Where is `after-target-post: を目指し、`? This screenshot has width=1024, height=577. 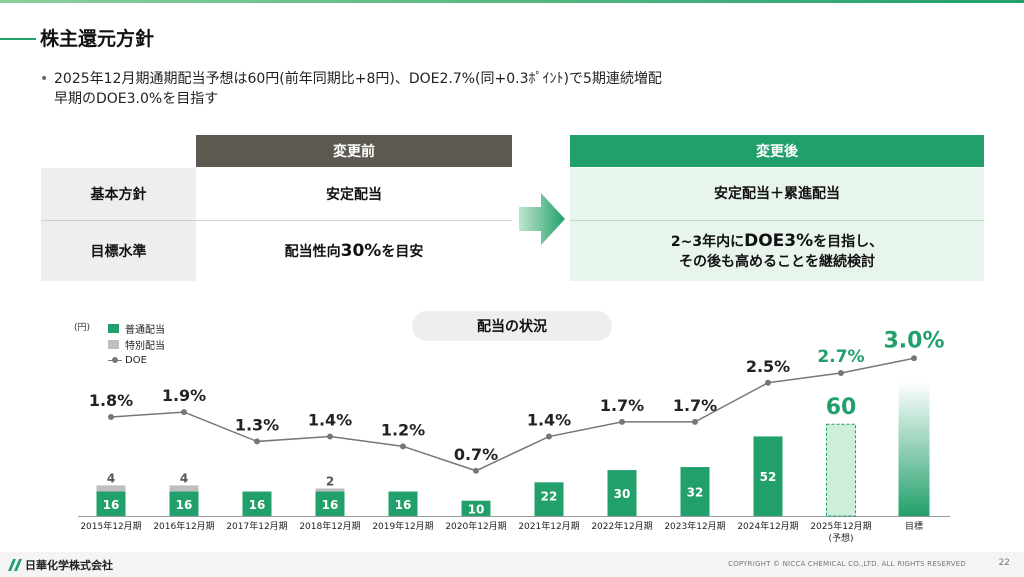
after-target-post: を目指し、 is located at coordinates (848, 241).